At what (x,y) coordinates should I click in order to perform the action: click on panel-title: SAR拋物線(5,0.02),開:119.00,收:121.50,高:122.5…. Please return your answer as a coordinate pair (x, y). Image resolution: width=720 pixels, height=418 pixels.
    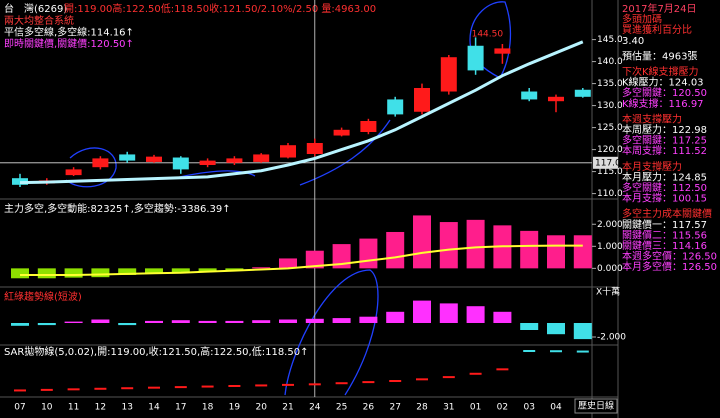
    Looking at the image, I should click on (156, 351).